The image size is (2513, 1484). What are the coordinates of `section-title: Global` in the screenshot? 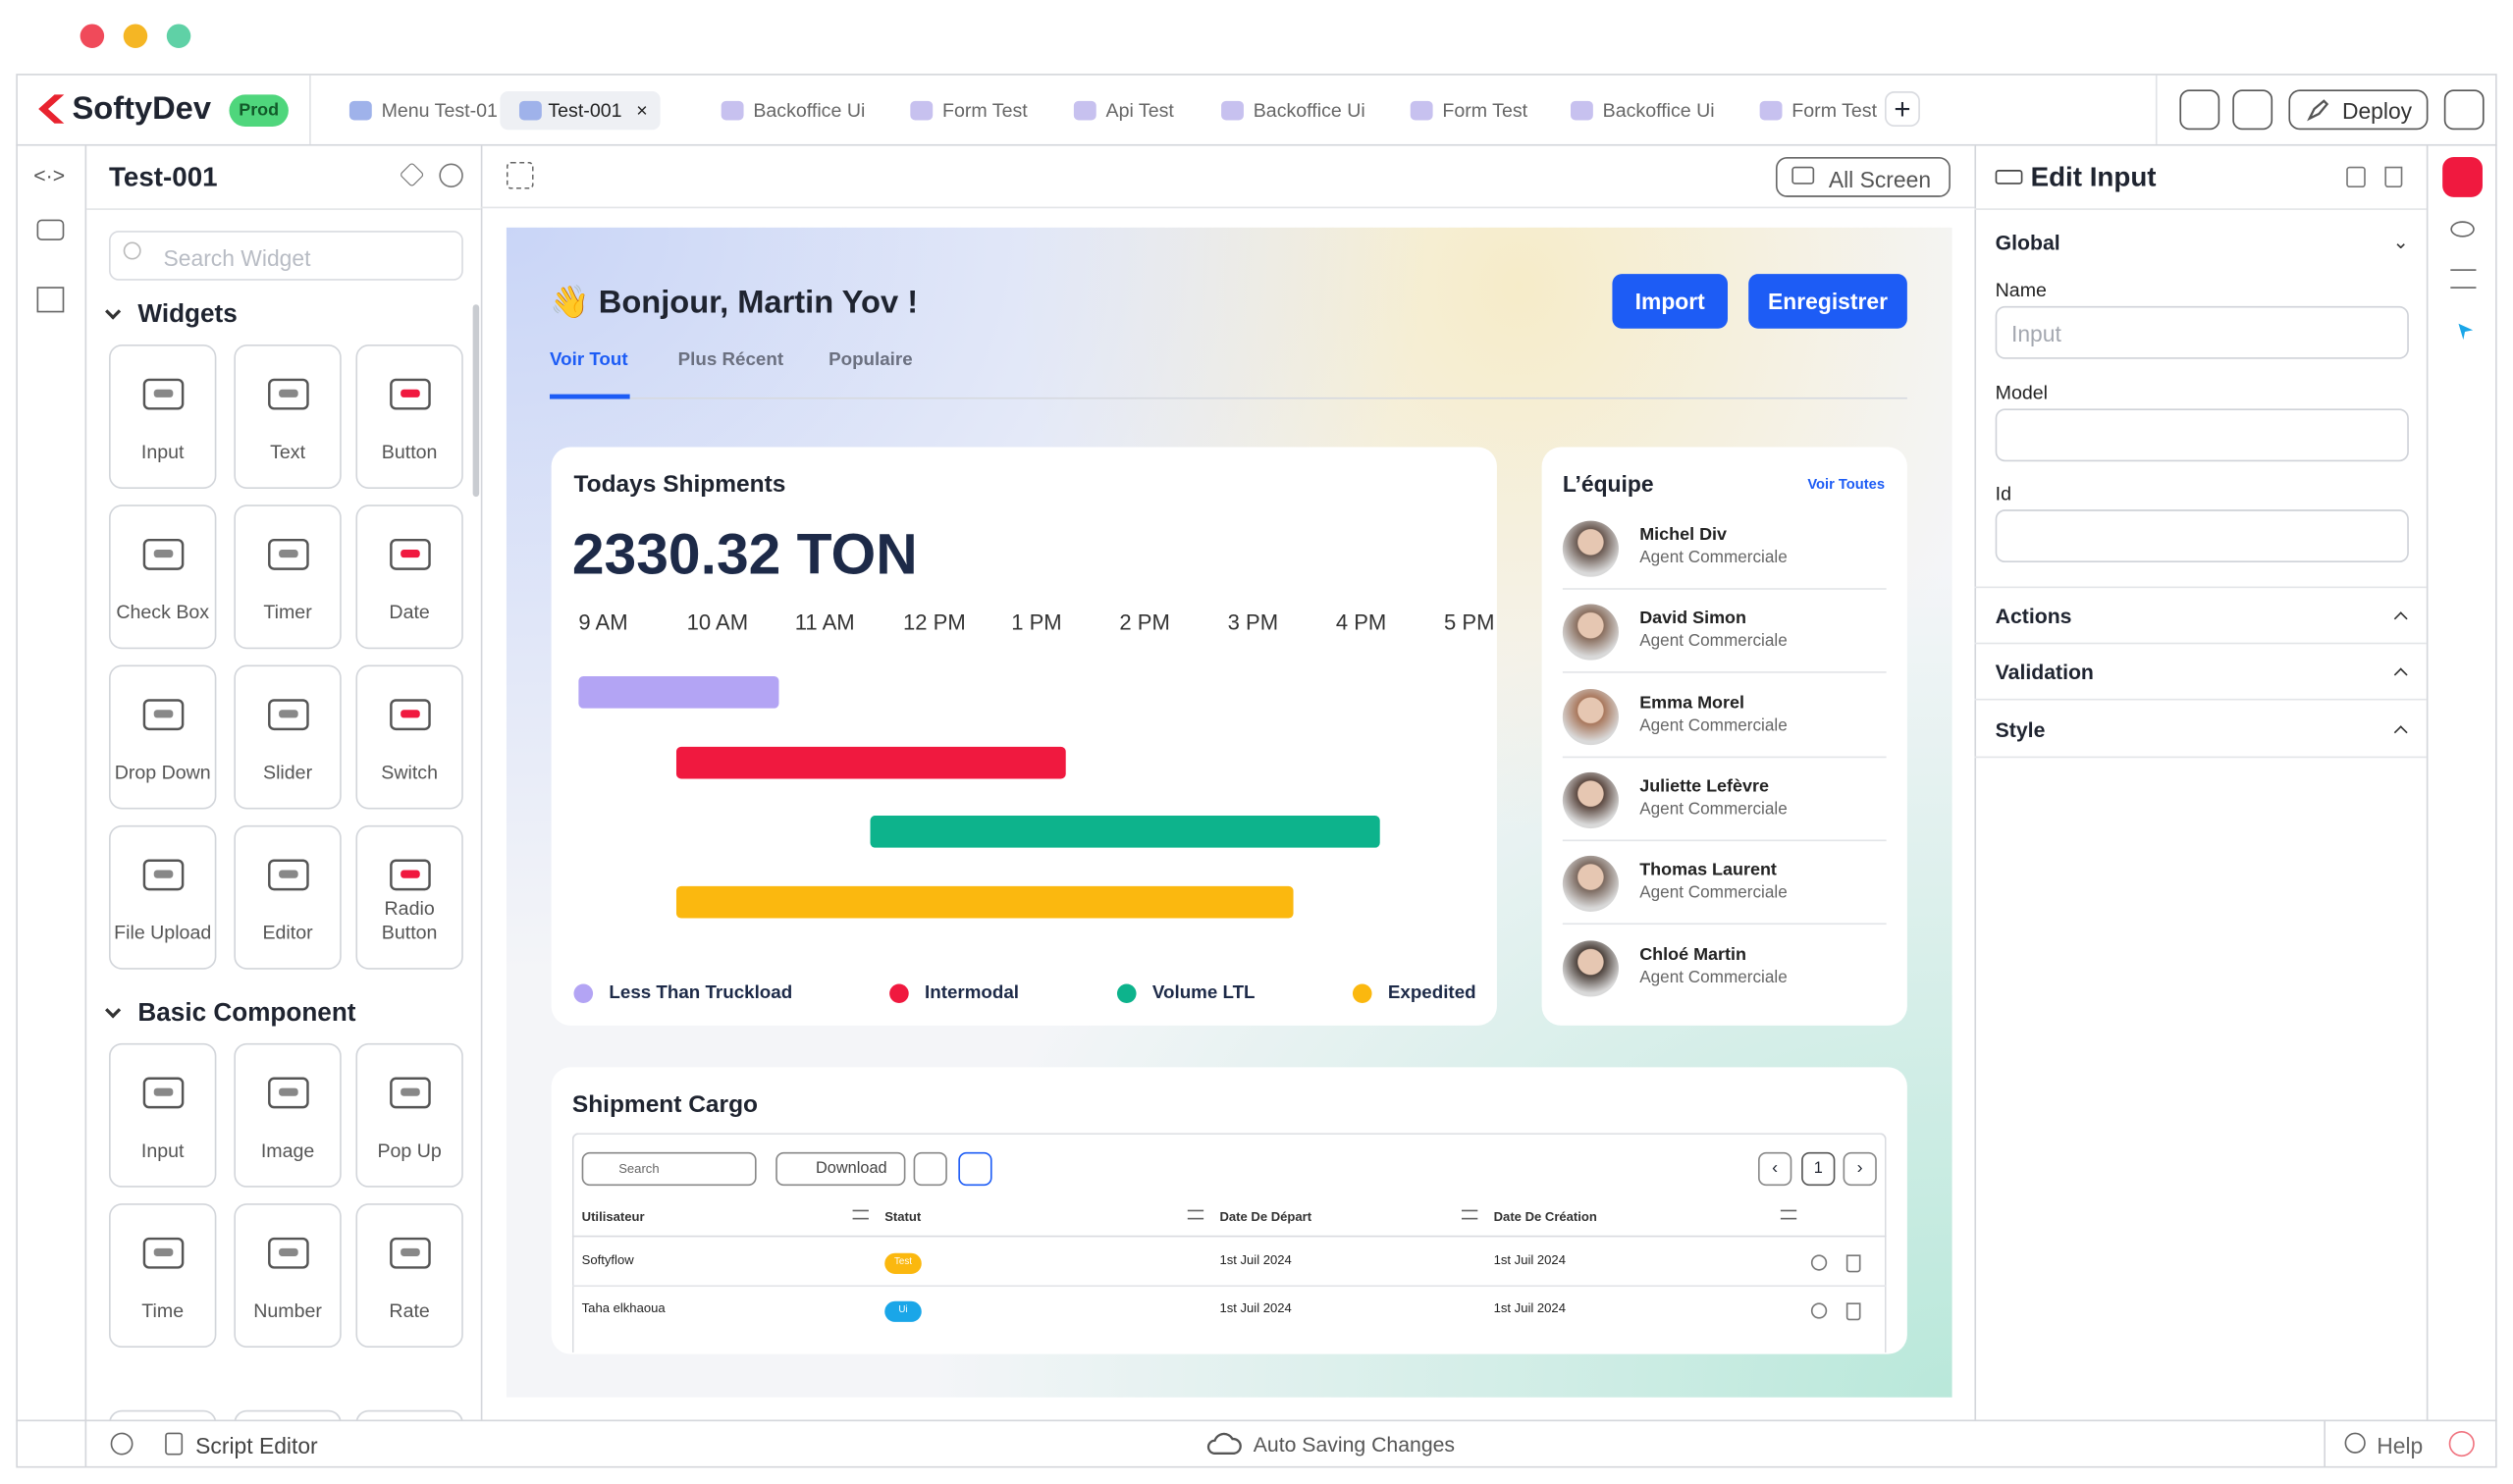 It's located at (2028, 243).